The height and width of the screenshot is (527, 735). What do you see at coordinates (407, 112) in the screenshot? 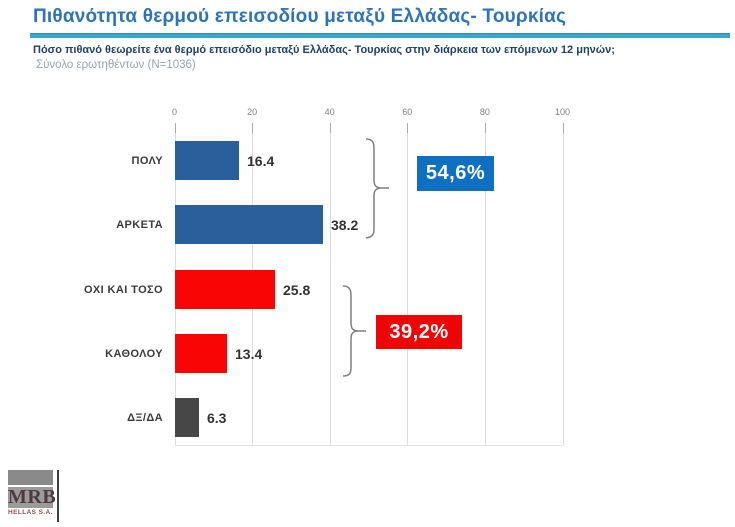
I see `x-tick-label: 60` at bounding box center [407, 112].